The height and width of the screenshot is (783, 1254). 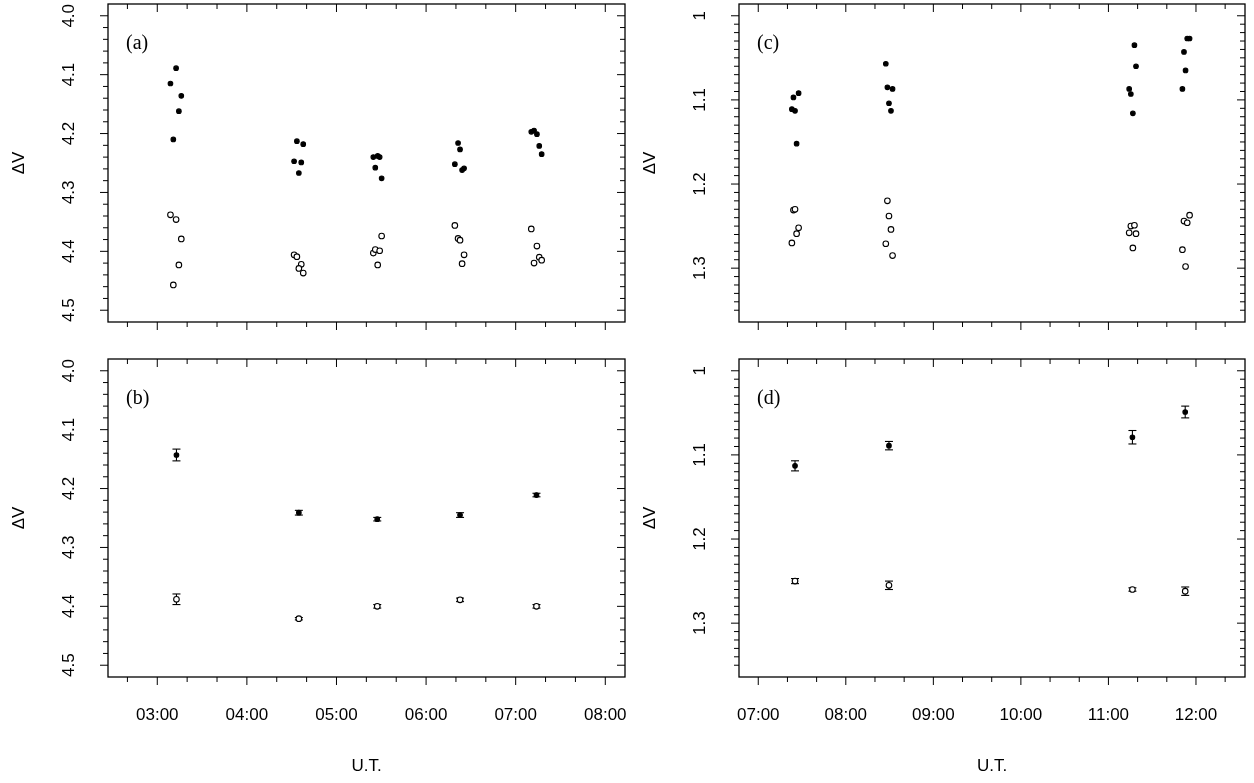 I want to click on x-tick-label: 10:00, so click(x=1021, y=715).